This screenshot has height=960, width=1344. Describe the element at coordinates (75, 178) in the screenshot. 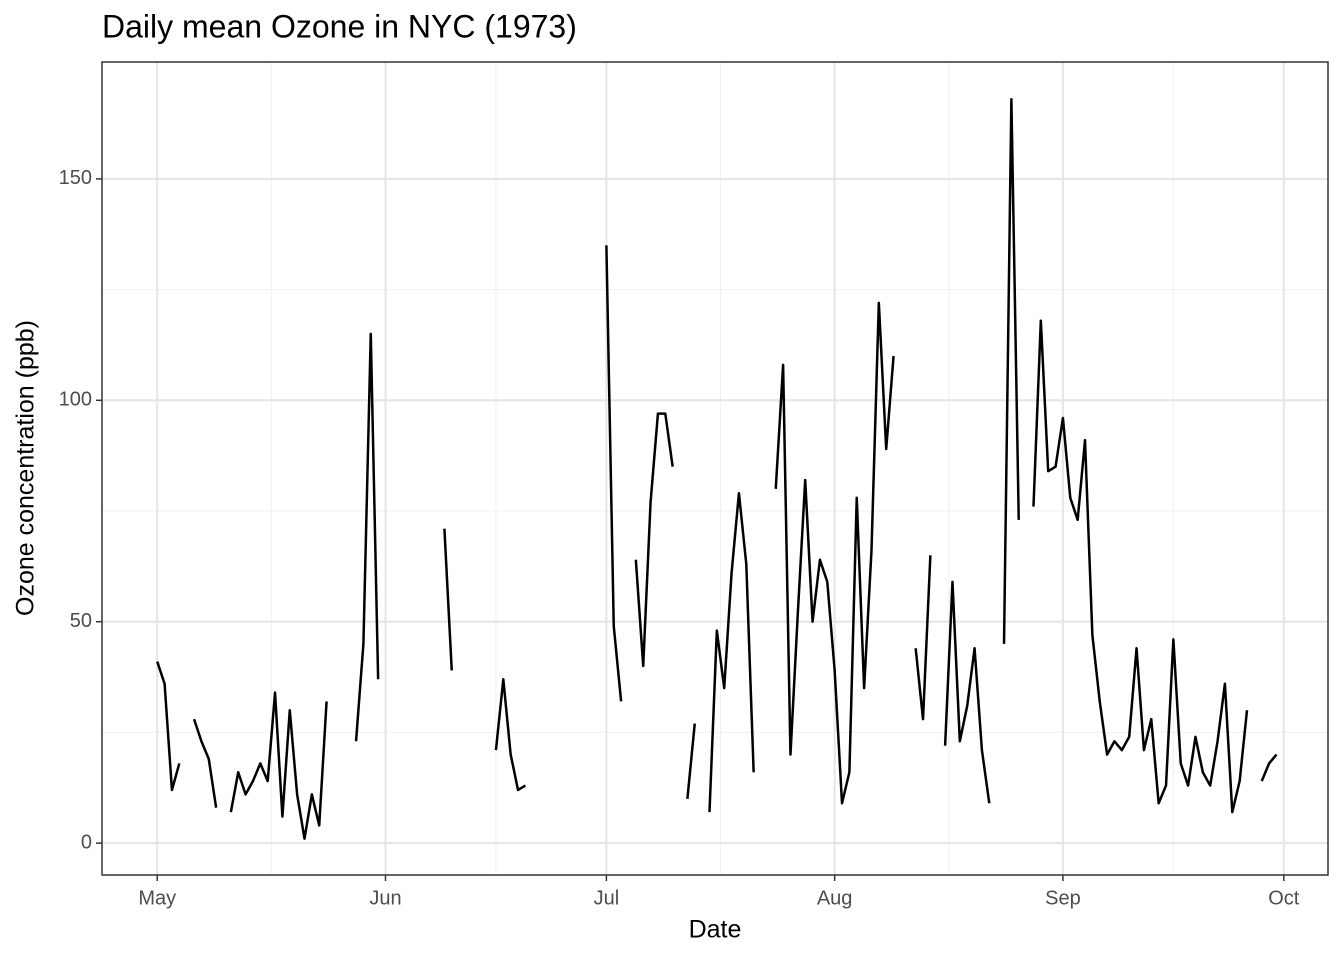

I see `y-tick-label: 150` at that location.